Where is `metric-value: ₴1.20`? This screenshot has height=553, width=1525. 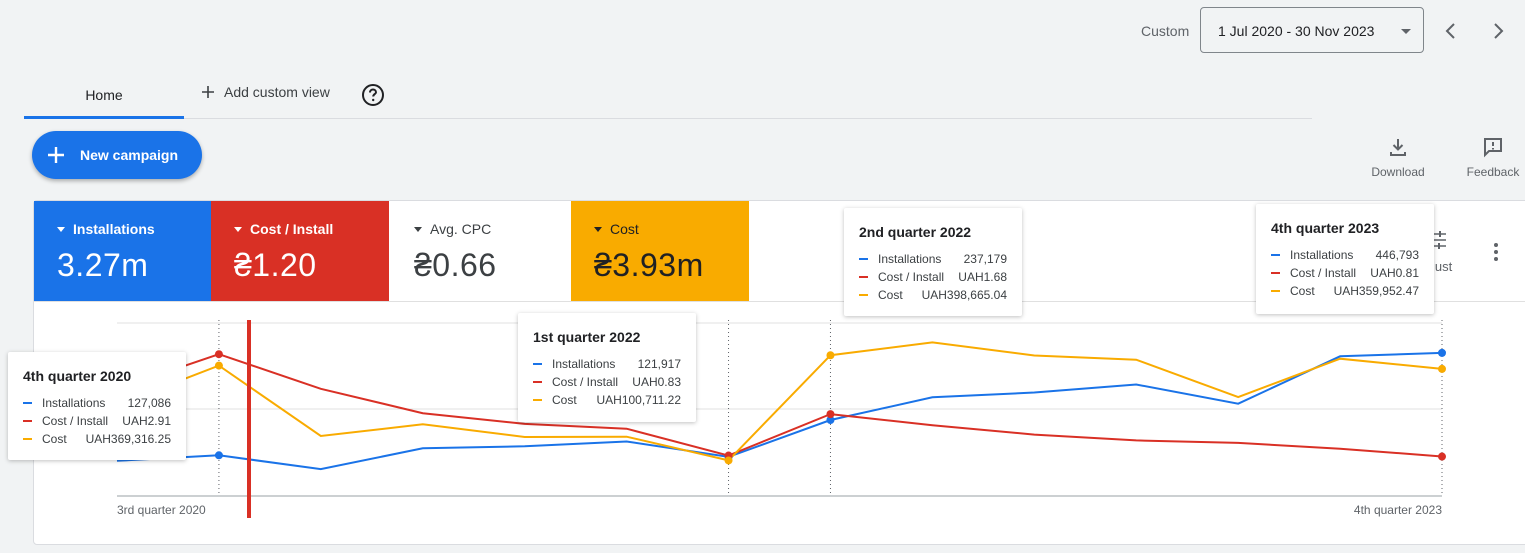
metric-value: ₴1.20 is located at coordinates (275, 265).